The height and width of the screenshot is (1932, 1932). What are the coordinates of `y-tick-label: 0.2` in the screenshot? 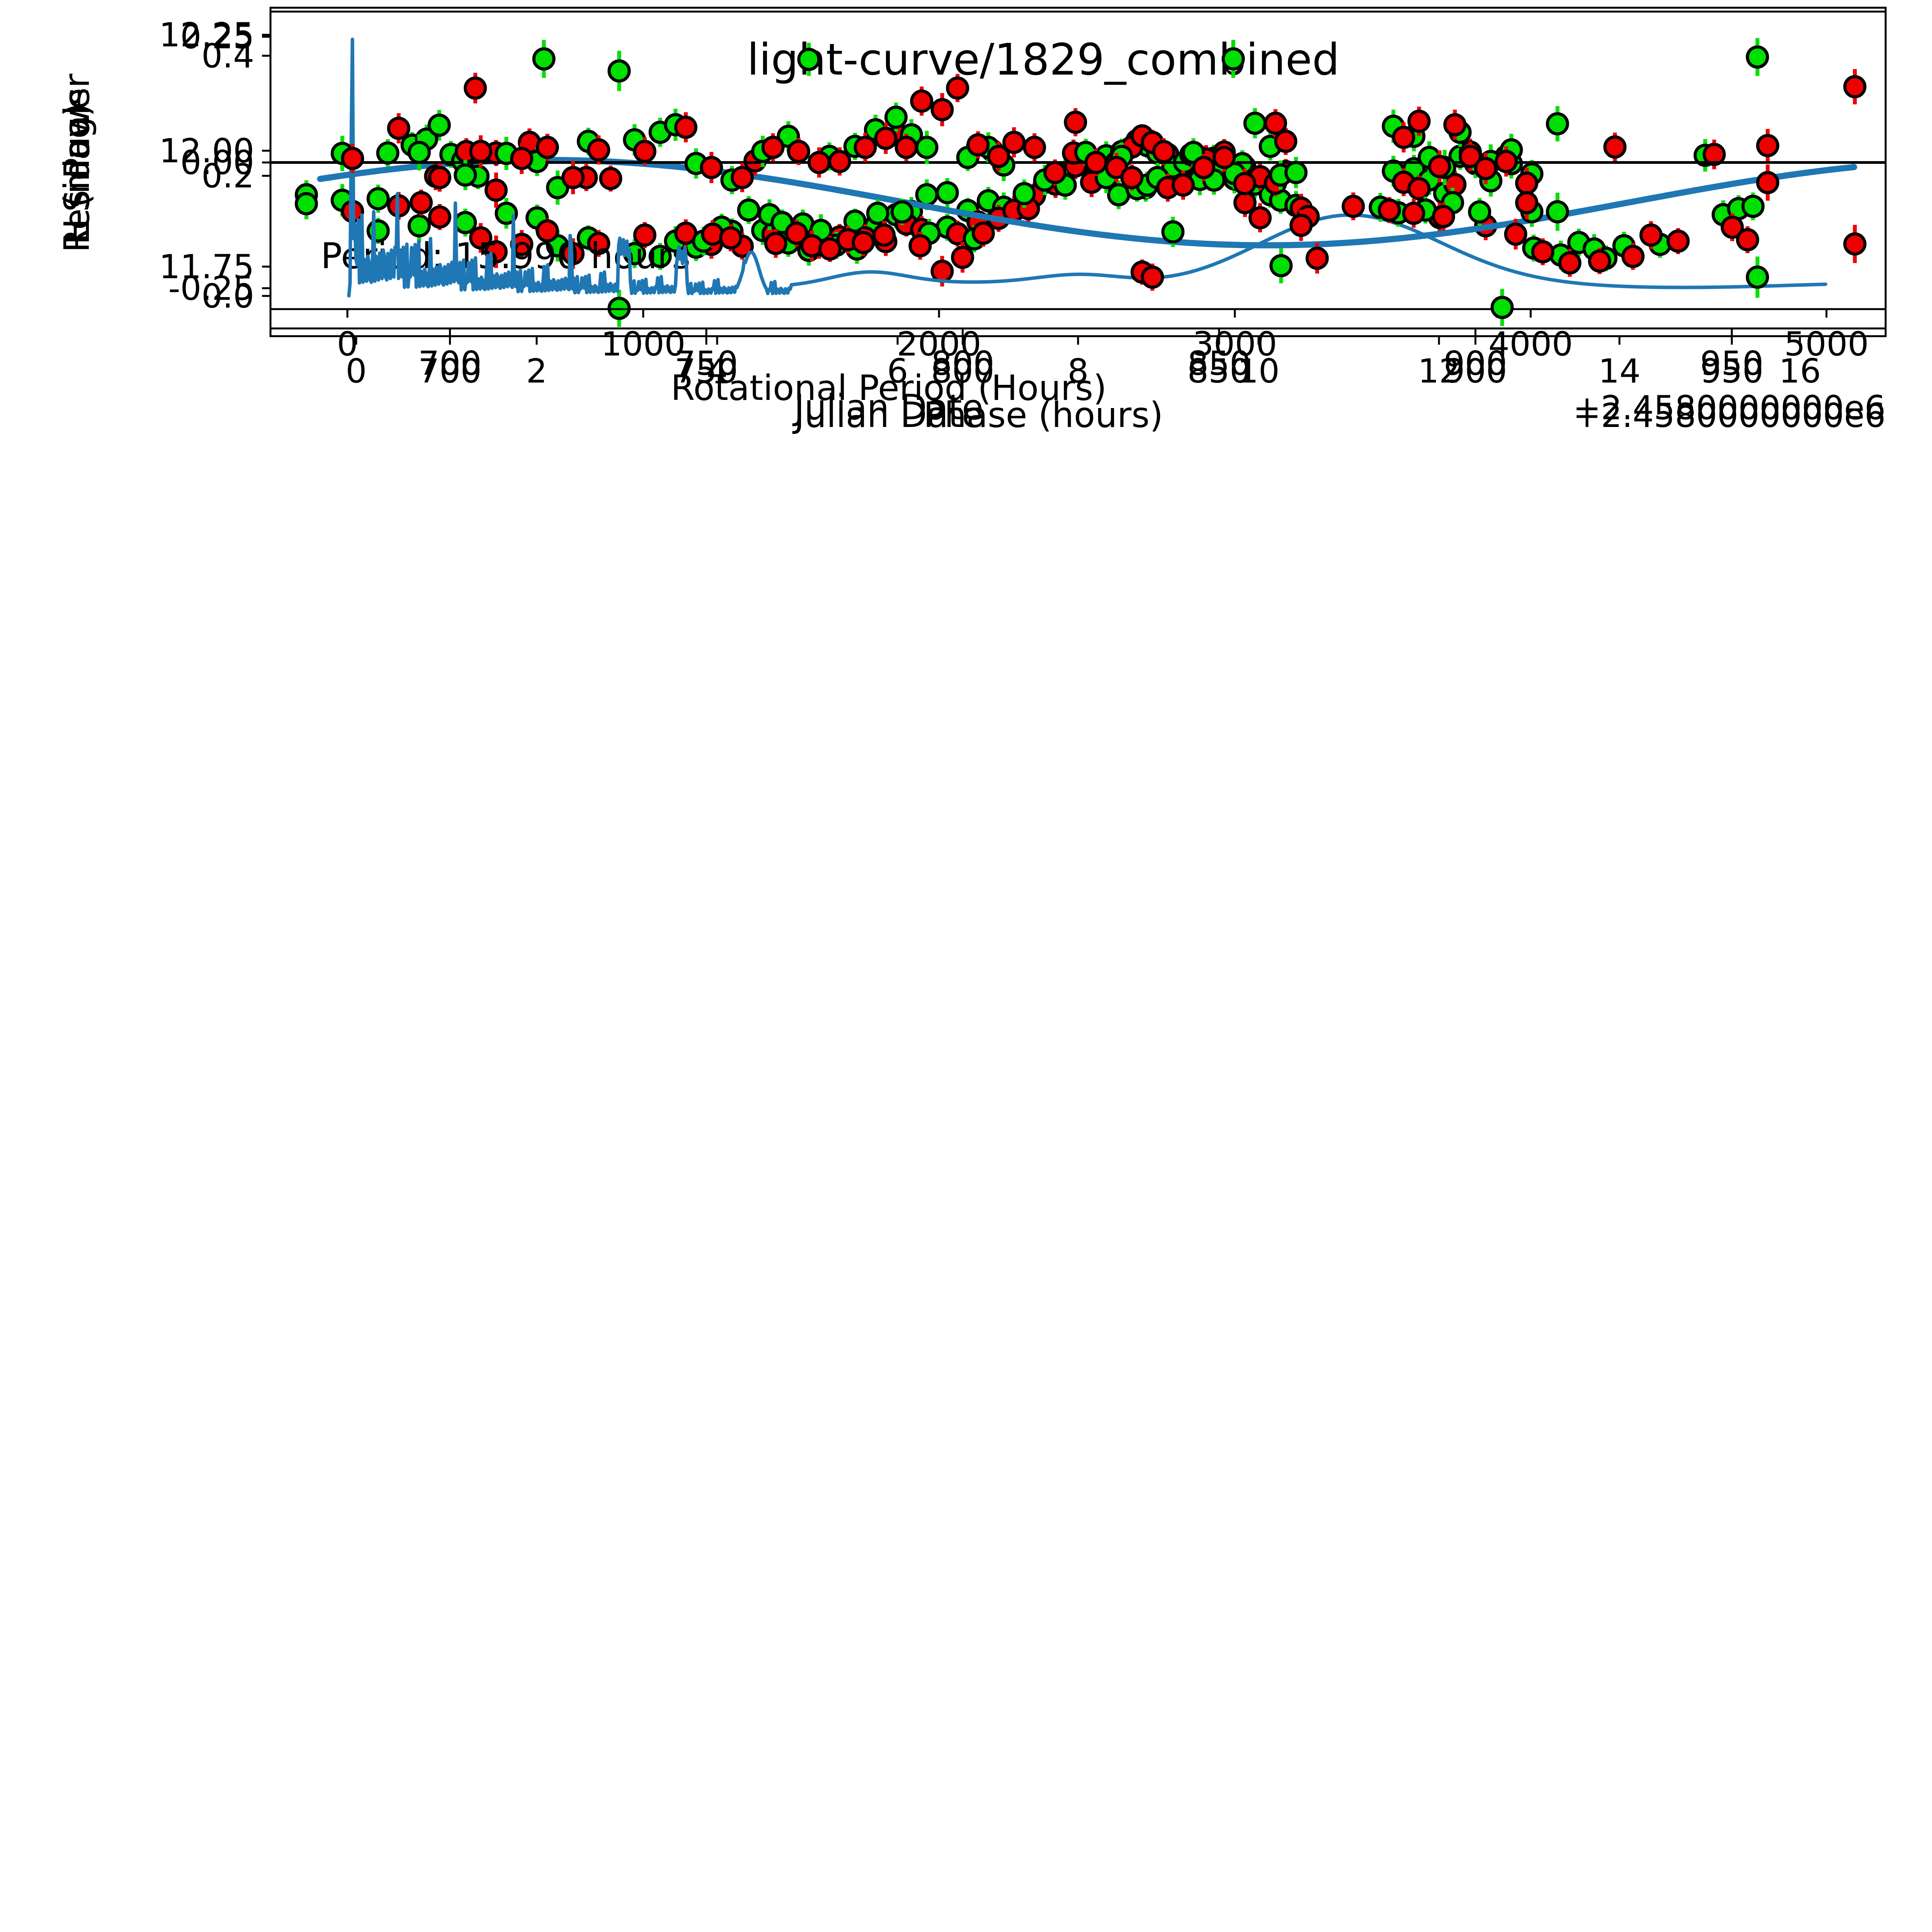 It's located at (228, 176).